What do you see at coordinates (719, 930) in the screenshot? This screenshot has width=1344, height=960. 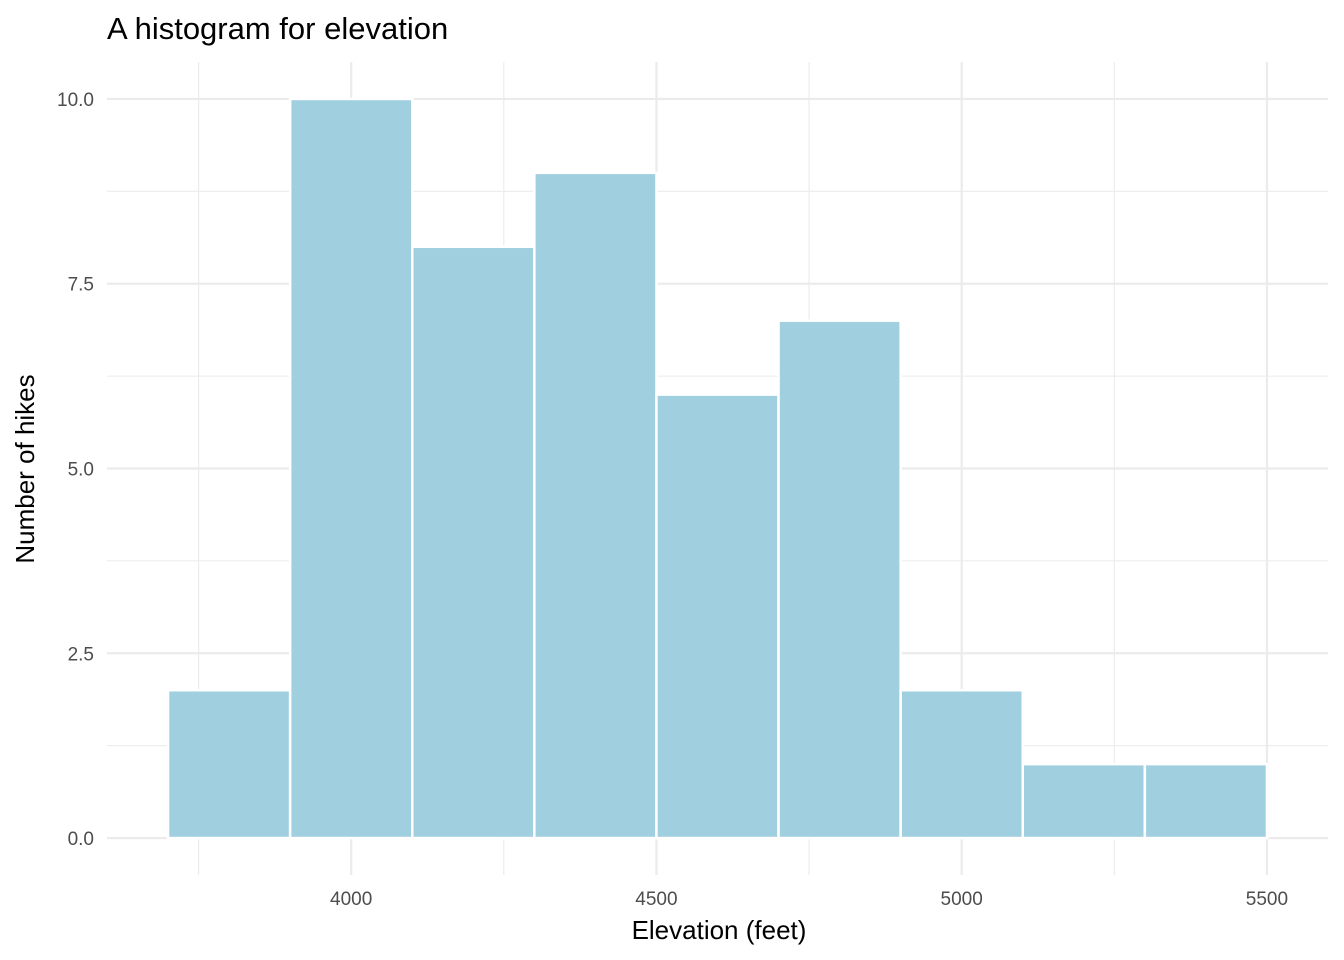 I see `x-axis-title: Elevation (feet)` at bounding box center [719, 930].